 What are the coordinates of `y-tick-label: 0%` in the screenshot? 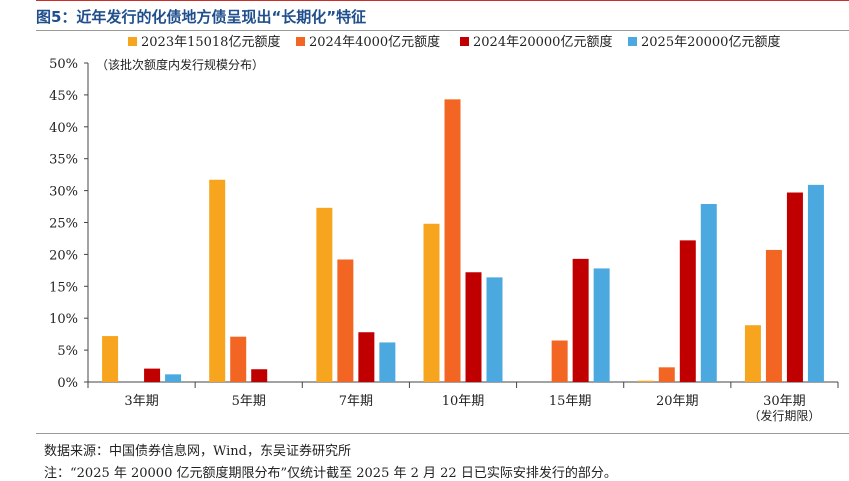 It's located at (67, 383).